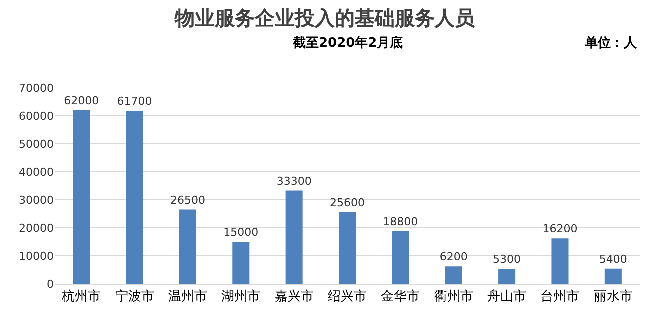 This screenshot has width=650, height=320. I want to click on data-label: 5300, so click(507, 259).